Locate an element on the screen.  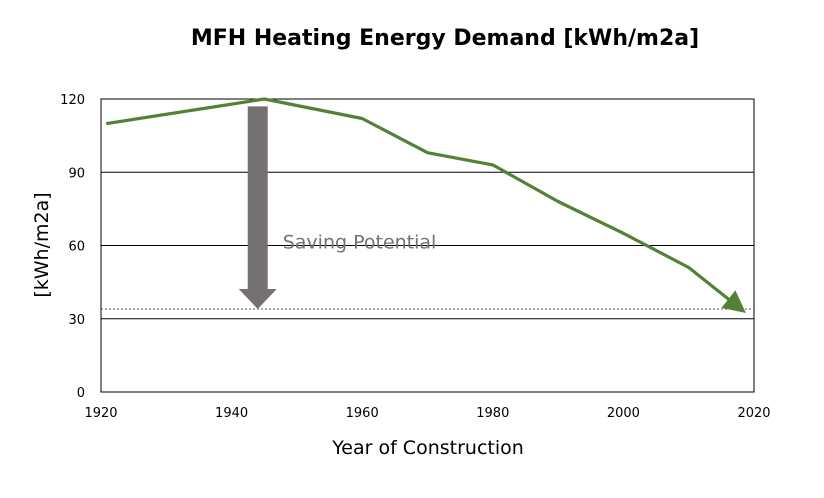
x-tick-label: 1940 is located at coordinates (231, 413).